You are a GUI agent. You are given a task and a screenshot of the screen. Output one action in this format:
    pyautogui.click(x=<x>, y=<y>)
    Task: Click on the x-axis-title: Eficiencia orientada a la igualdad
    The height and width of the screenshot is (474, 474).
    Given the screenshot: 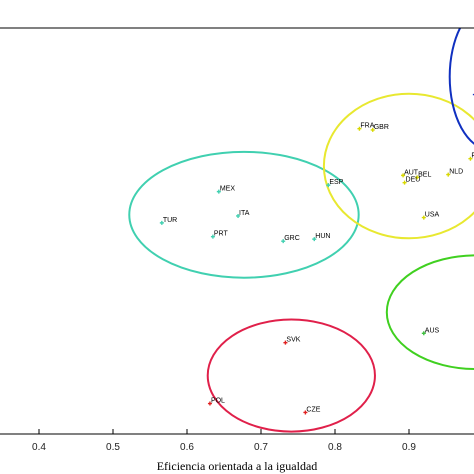 What is the action you would take?
    pyautogui.click(x=237, y=466)
    